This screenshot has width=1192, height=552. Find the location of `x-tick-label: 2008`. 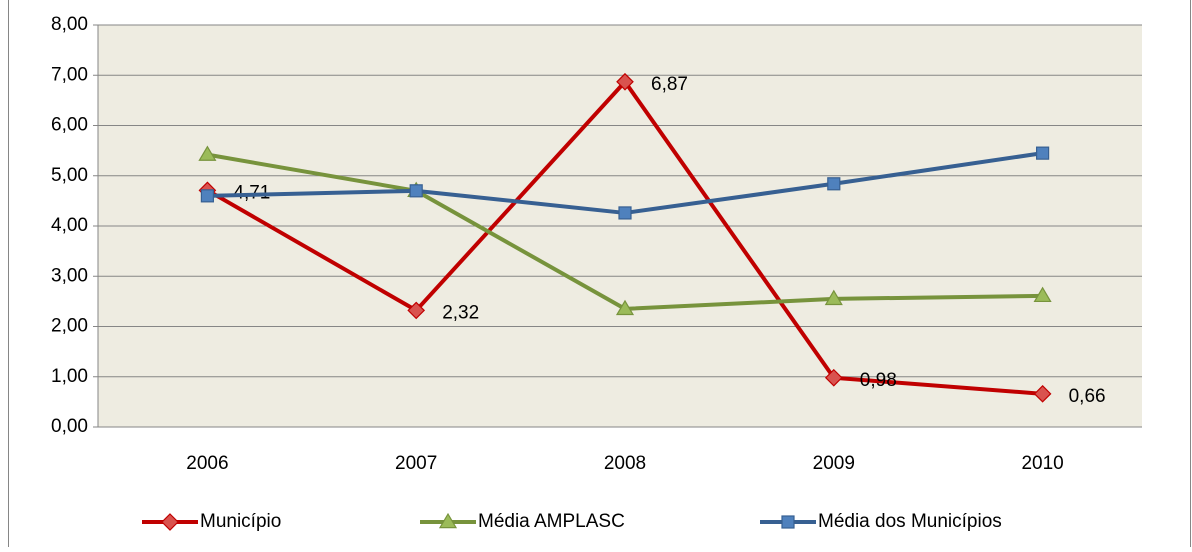

x-tick-label: 2008 is located at coordinates (625, 463).